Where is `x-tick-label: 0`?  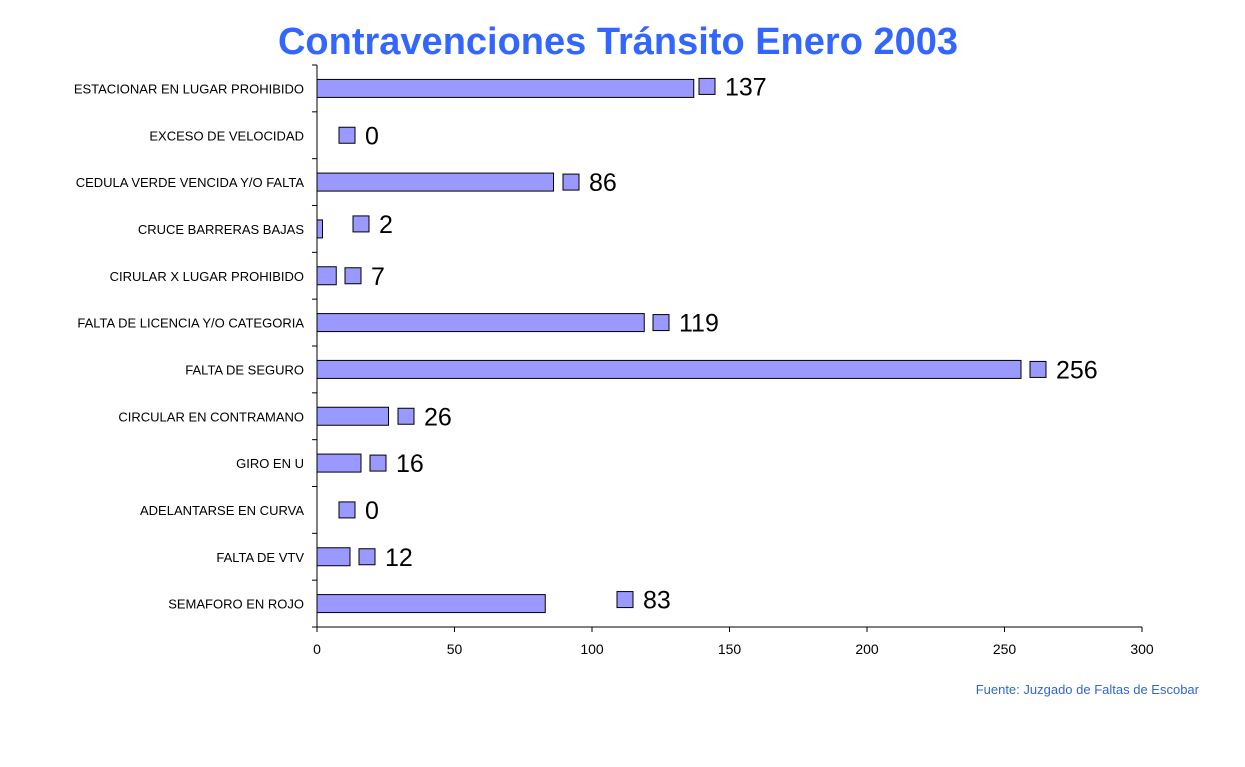 x-tick-label: 0 is located at coordinates (317, 649).